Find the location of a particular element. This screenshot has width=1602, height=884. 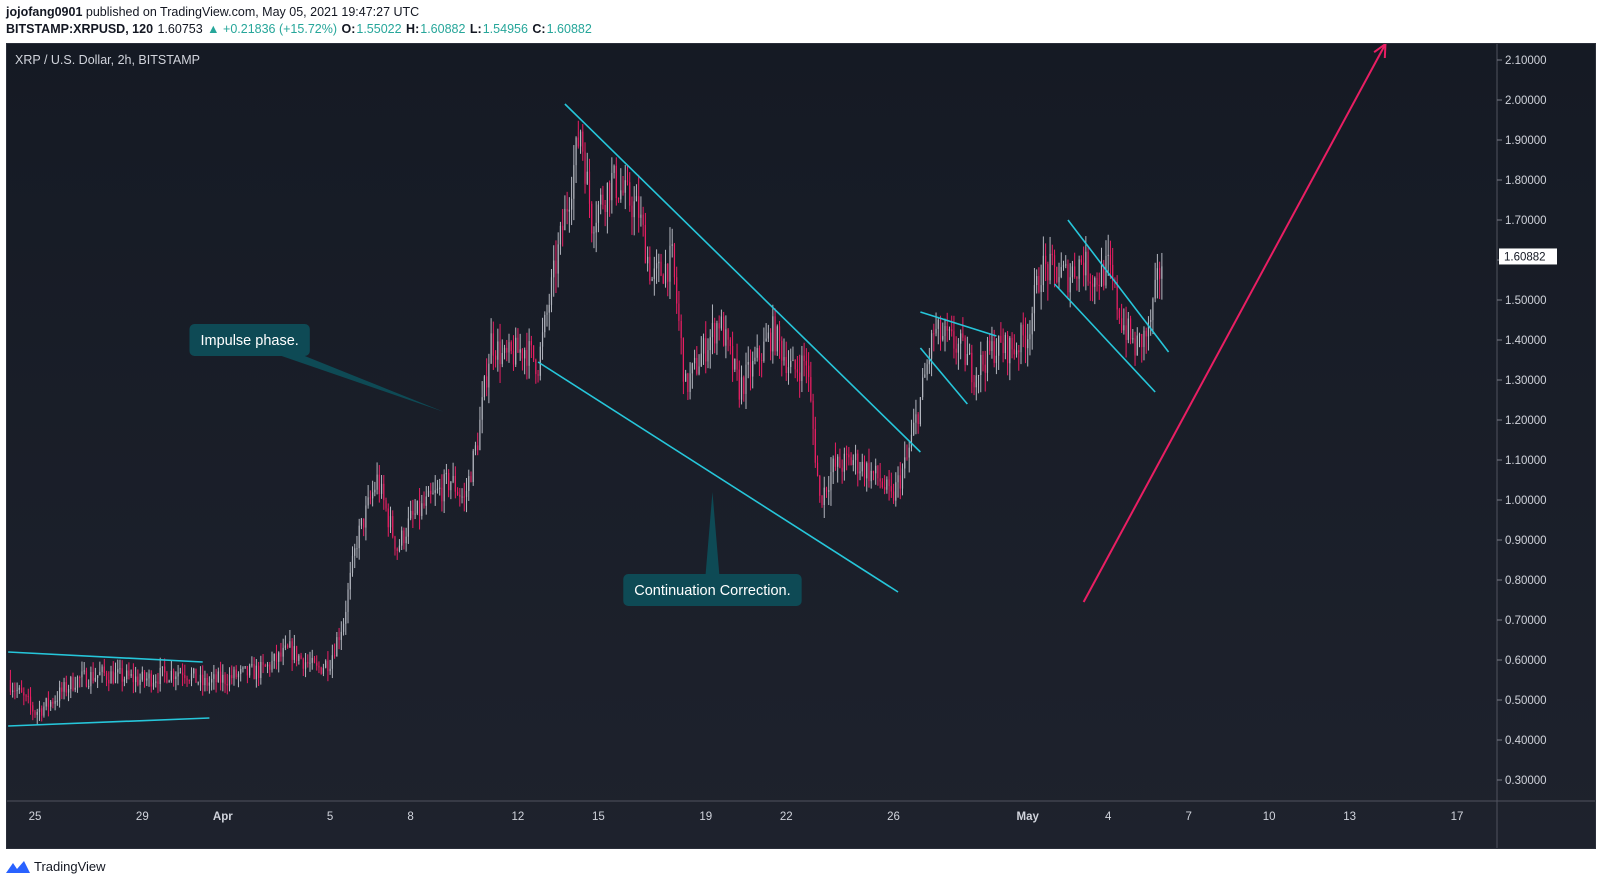

close-value: 1.60882 is located at coordinates (569, 29).